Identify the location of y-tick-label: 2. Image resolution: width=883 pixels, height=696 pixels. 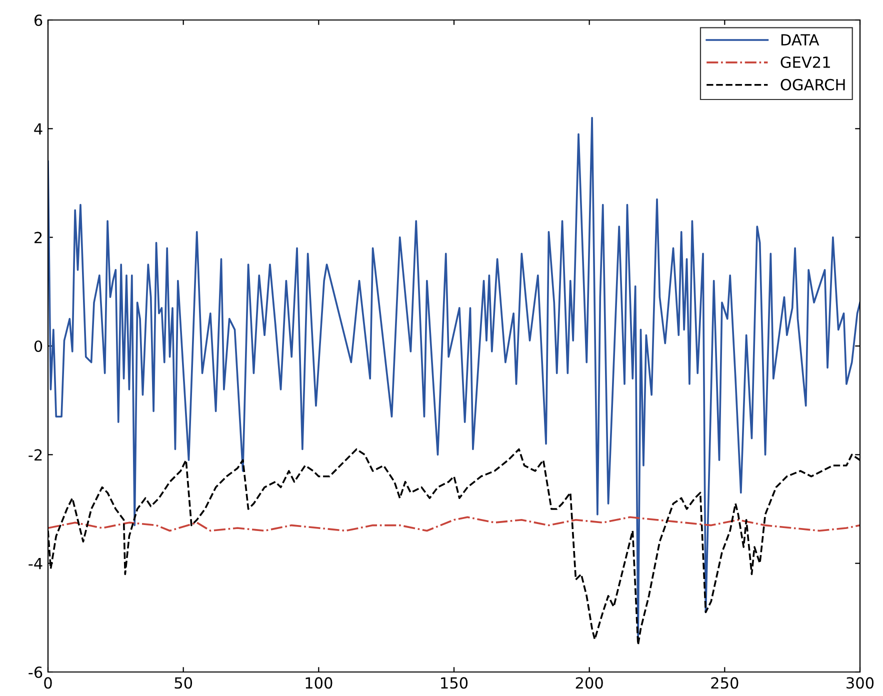
(38, 238).